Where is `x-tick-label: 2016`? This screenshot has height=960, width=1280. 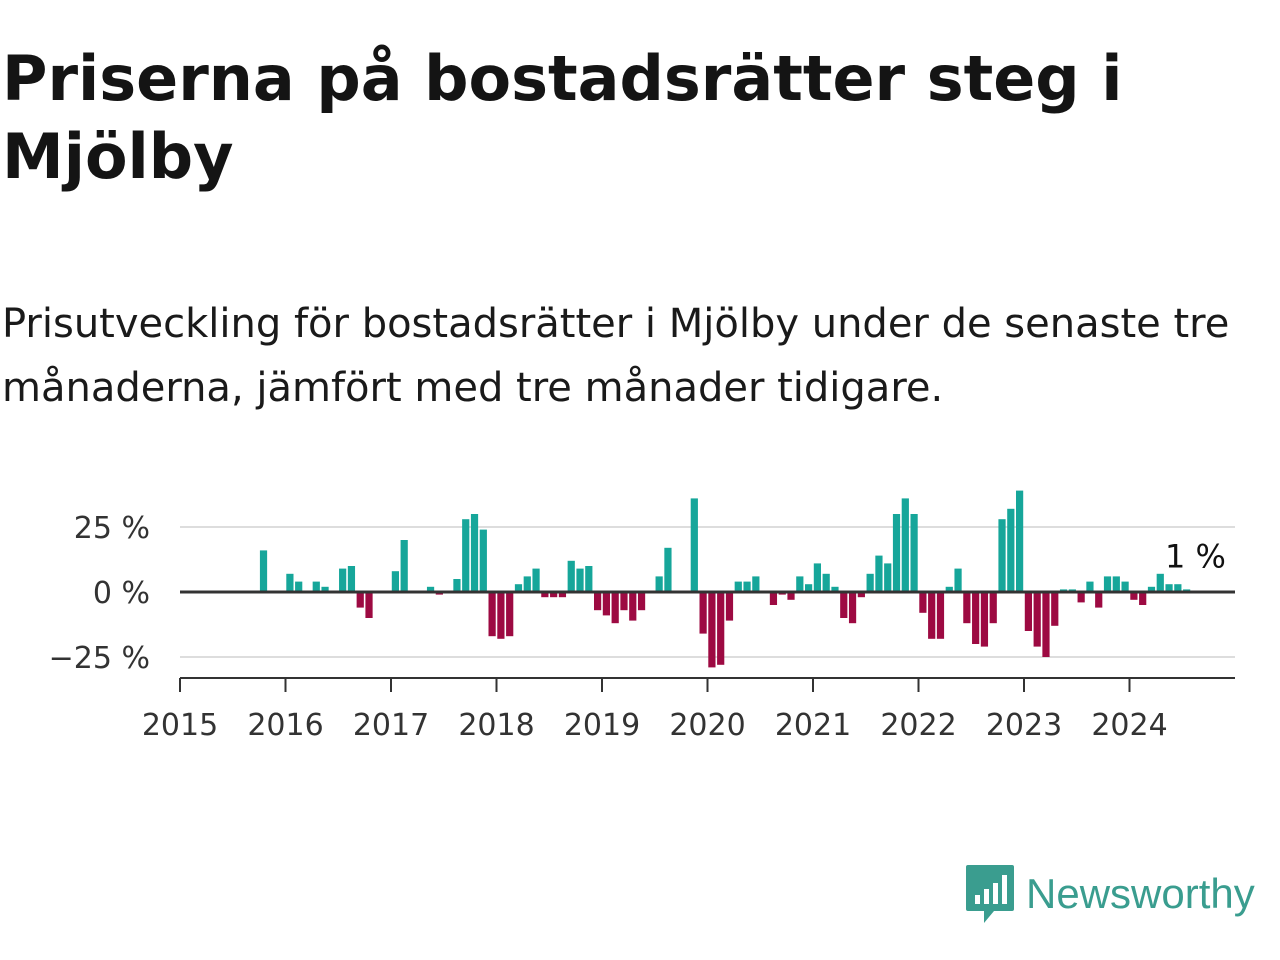 x-tick-label: 2016 is located at coordinates (285, 725).